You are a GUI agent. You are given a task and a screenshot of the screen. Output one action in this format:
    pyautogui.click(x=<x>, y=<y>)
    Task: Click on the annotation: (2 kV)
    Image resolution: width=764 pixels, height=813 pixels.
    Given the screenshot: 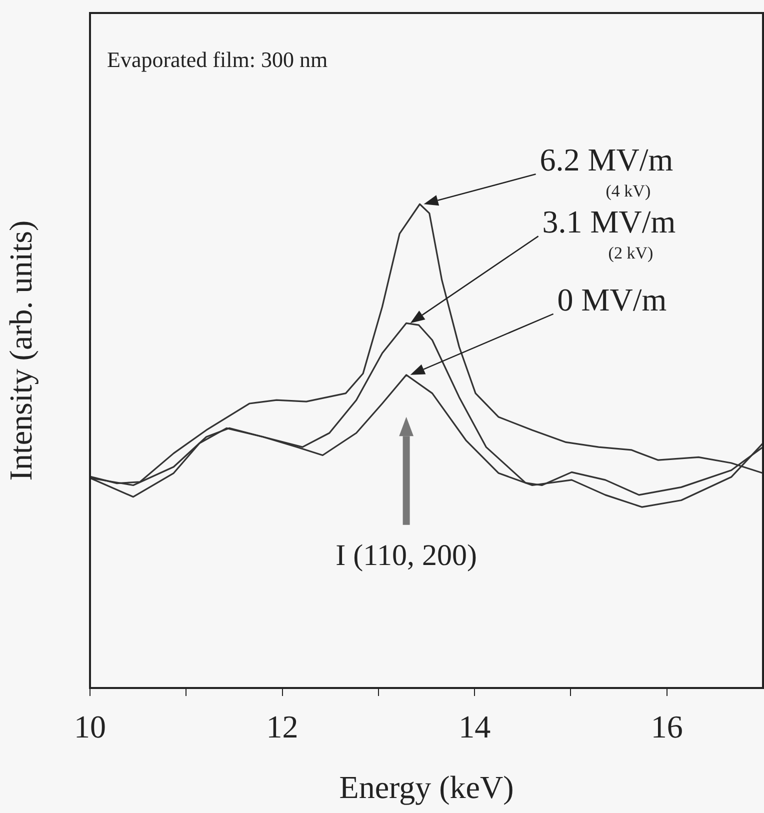 What is the action you would take?
    pyautogui.click(x=631, y=253)
    